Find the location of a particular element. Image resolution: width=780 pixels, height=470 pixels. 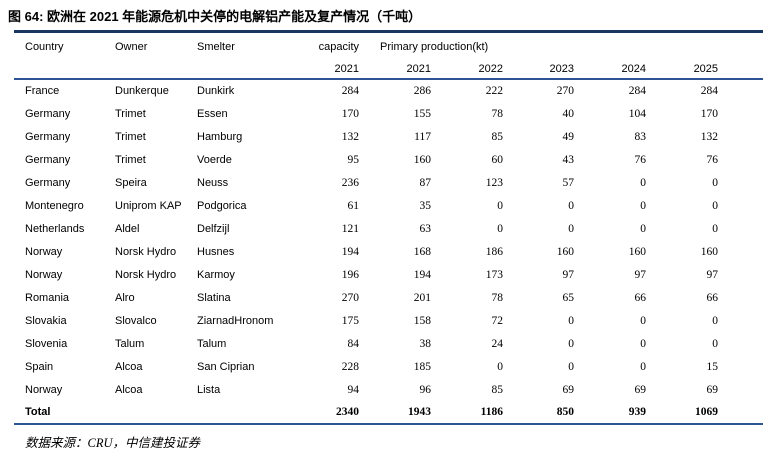

cell-owner: Trimet is located at coordinates (130, 113).